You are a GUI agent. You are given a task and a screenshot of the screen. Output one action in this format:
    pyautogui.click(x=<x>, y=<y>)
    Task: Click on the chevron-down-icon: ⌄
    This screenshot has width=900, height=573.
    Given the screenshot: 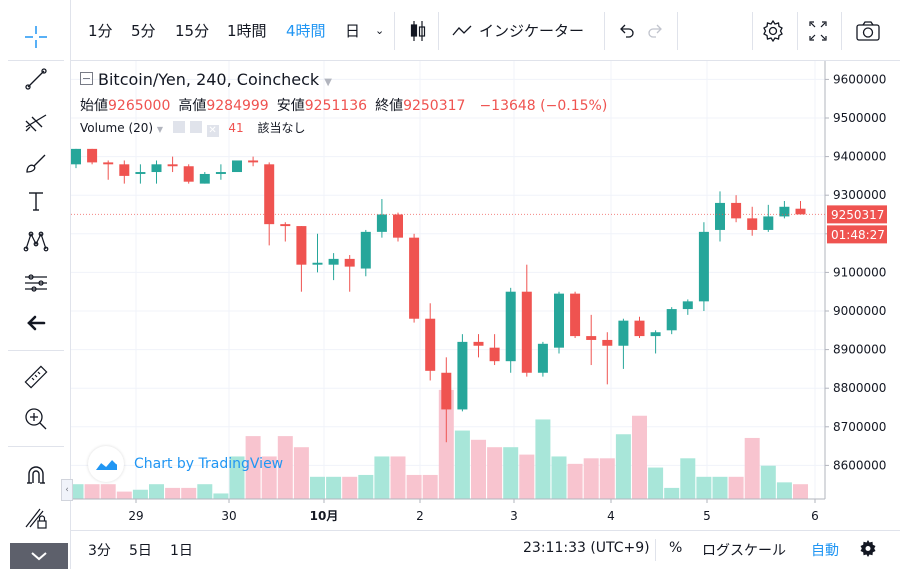 What is the action you would take?
    pyautogui.click(x=380, y=30)
    